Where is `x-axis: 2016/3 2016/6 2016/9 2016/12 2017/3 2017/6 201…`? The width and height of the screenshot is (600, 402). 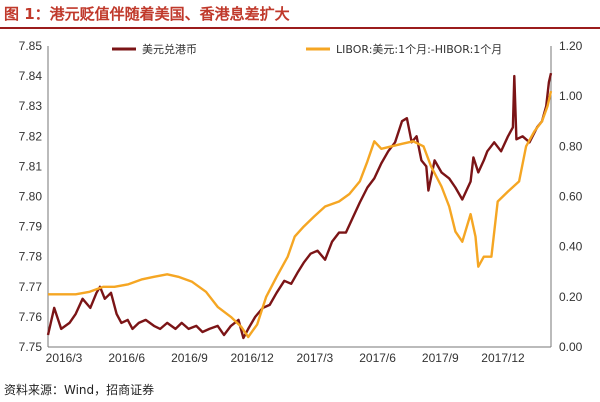 x-axis: 2016/3 2016/6 2016/9 2016/12 2017/3 2017/6 201… is located at coordinates (285, 358).